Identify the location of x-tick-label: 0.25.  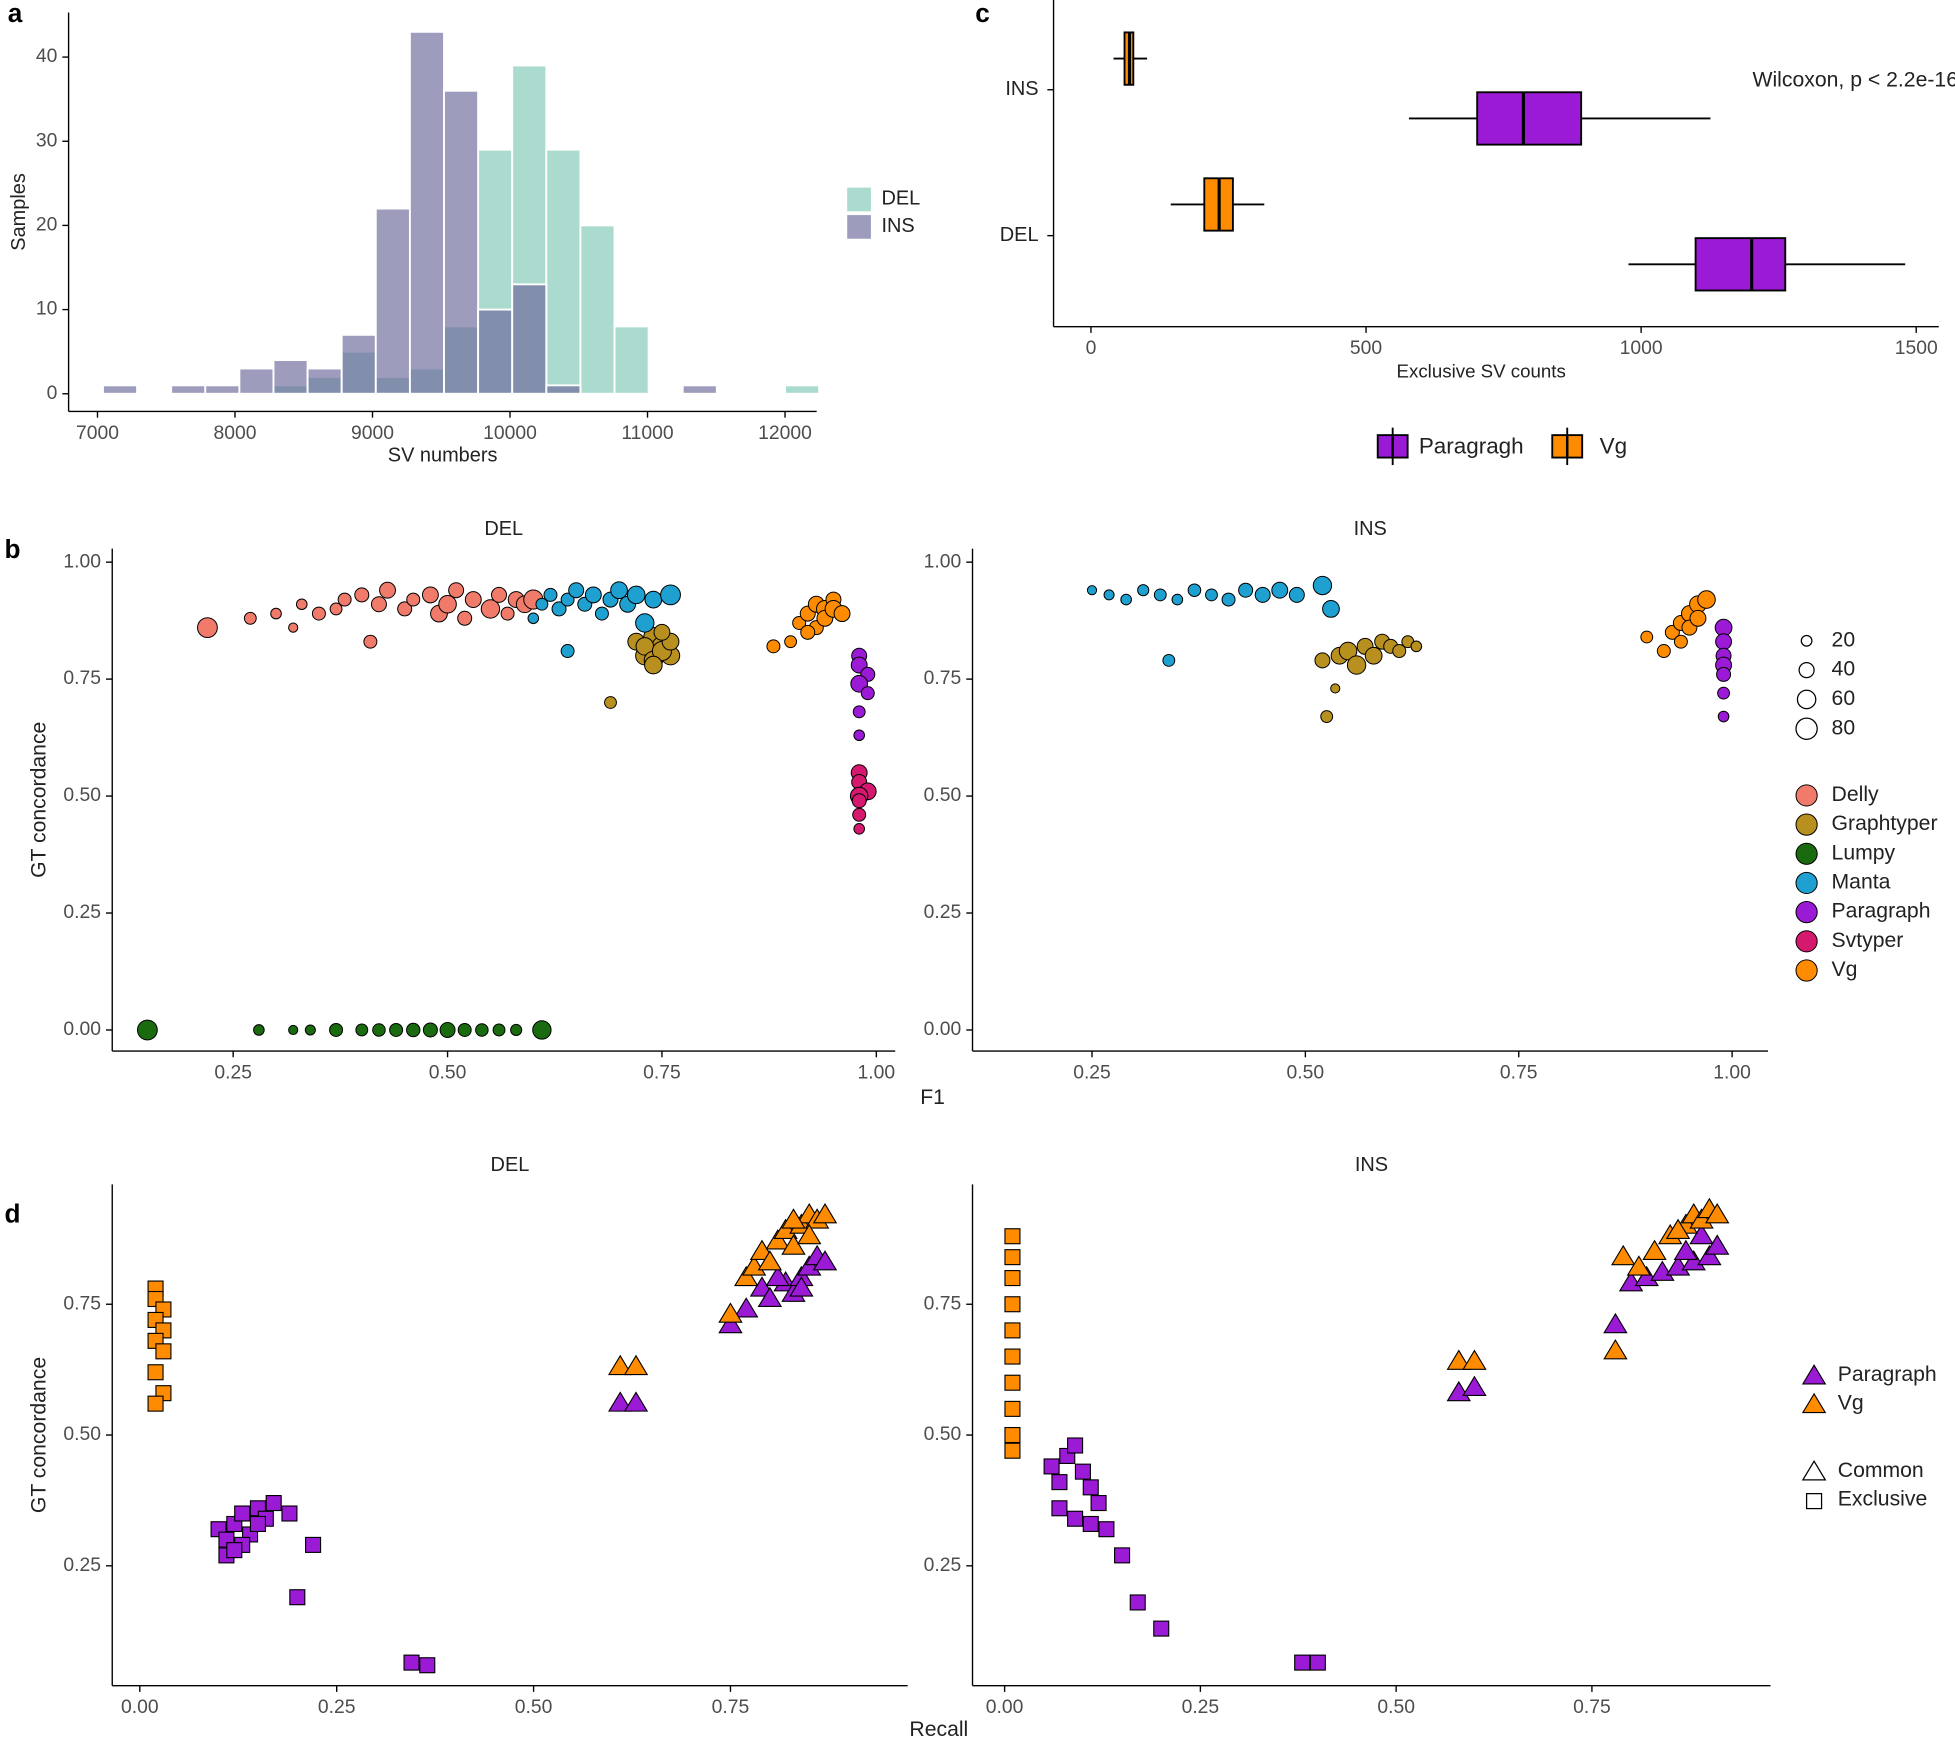
(1201, 1707).